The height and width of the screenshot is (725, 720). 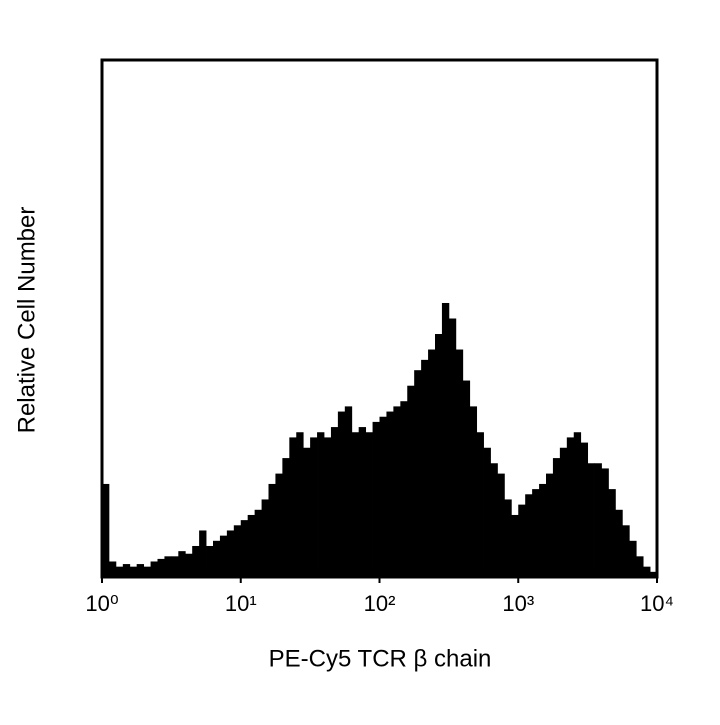 I want to click on x-axis-label: PE-Cy5 TCR β chain, so click(x=380, y=658).